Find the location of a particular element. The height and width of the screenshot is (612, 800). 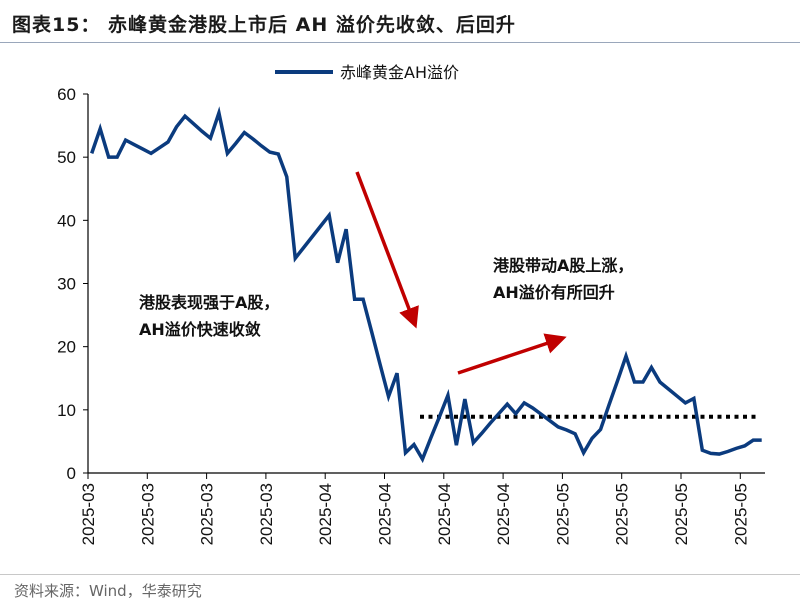

y-tick-label: 30 is located at coordinates (66, 284).